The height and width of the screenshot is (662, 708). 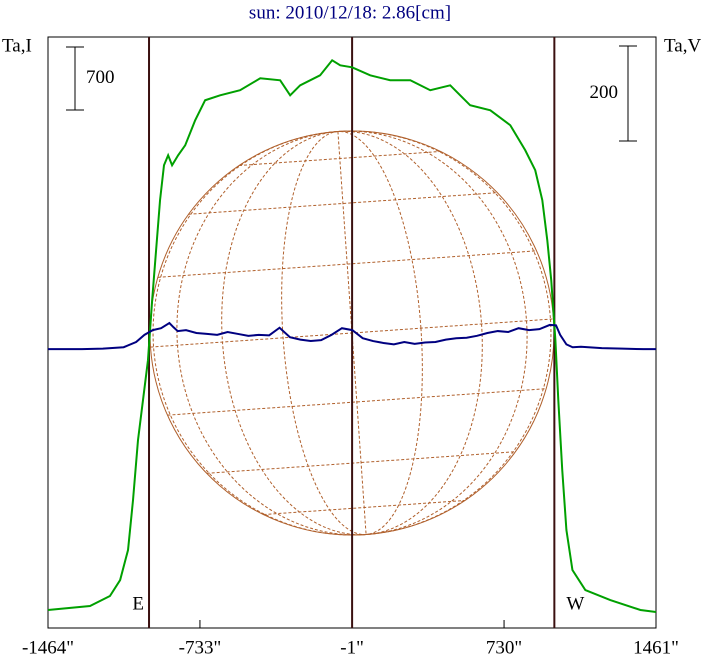 What do you see at coordinates (100, 77) in the screenshot?
I see `scale-bar-label: 700` at bounding box center [100, 77].